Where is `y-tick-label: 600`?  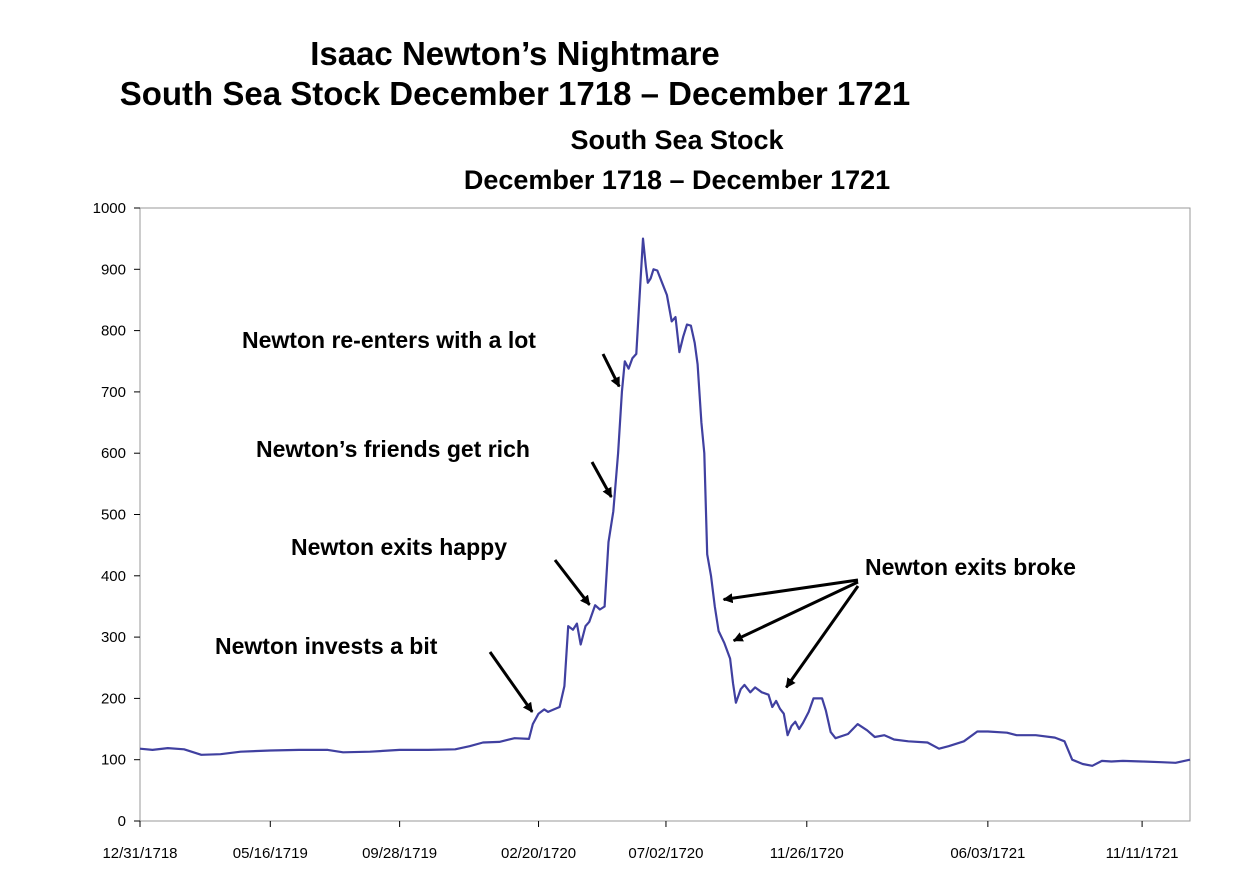
y-tick-label: 600 is located at coordinates (113, 453).